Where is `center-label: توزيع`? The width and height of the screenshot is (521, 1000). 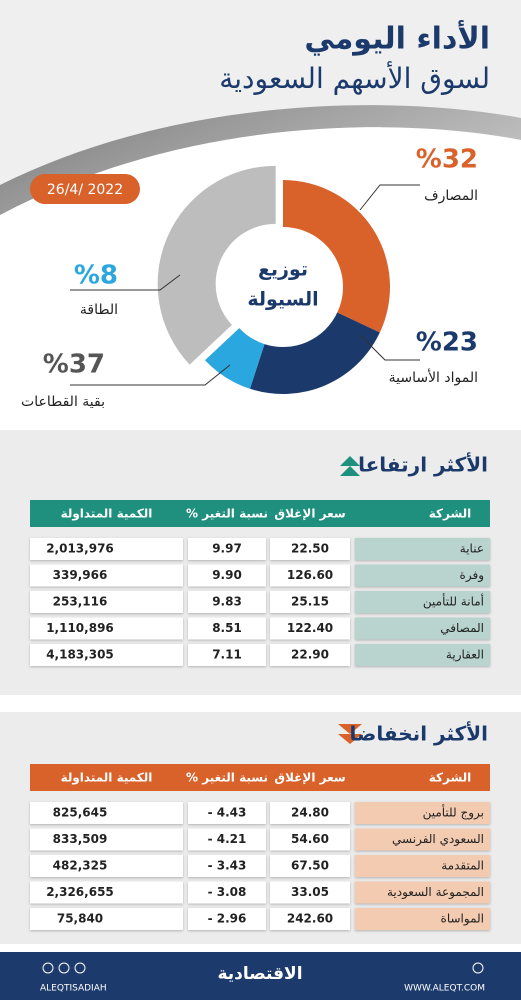 center-label: توزيع is located at coordinates (283, 270).